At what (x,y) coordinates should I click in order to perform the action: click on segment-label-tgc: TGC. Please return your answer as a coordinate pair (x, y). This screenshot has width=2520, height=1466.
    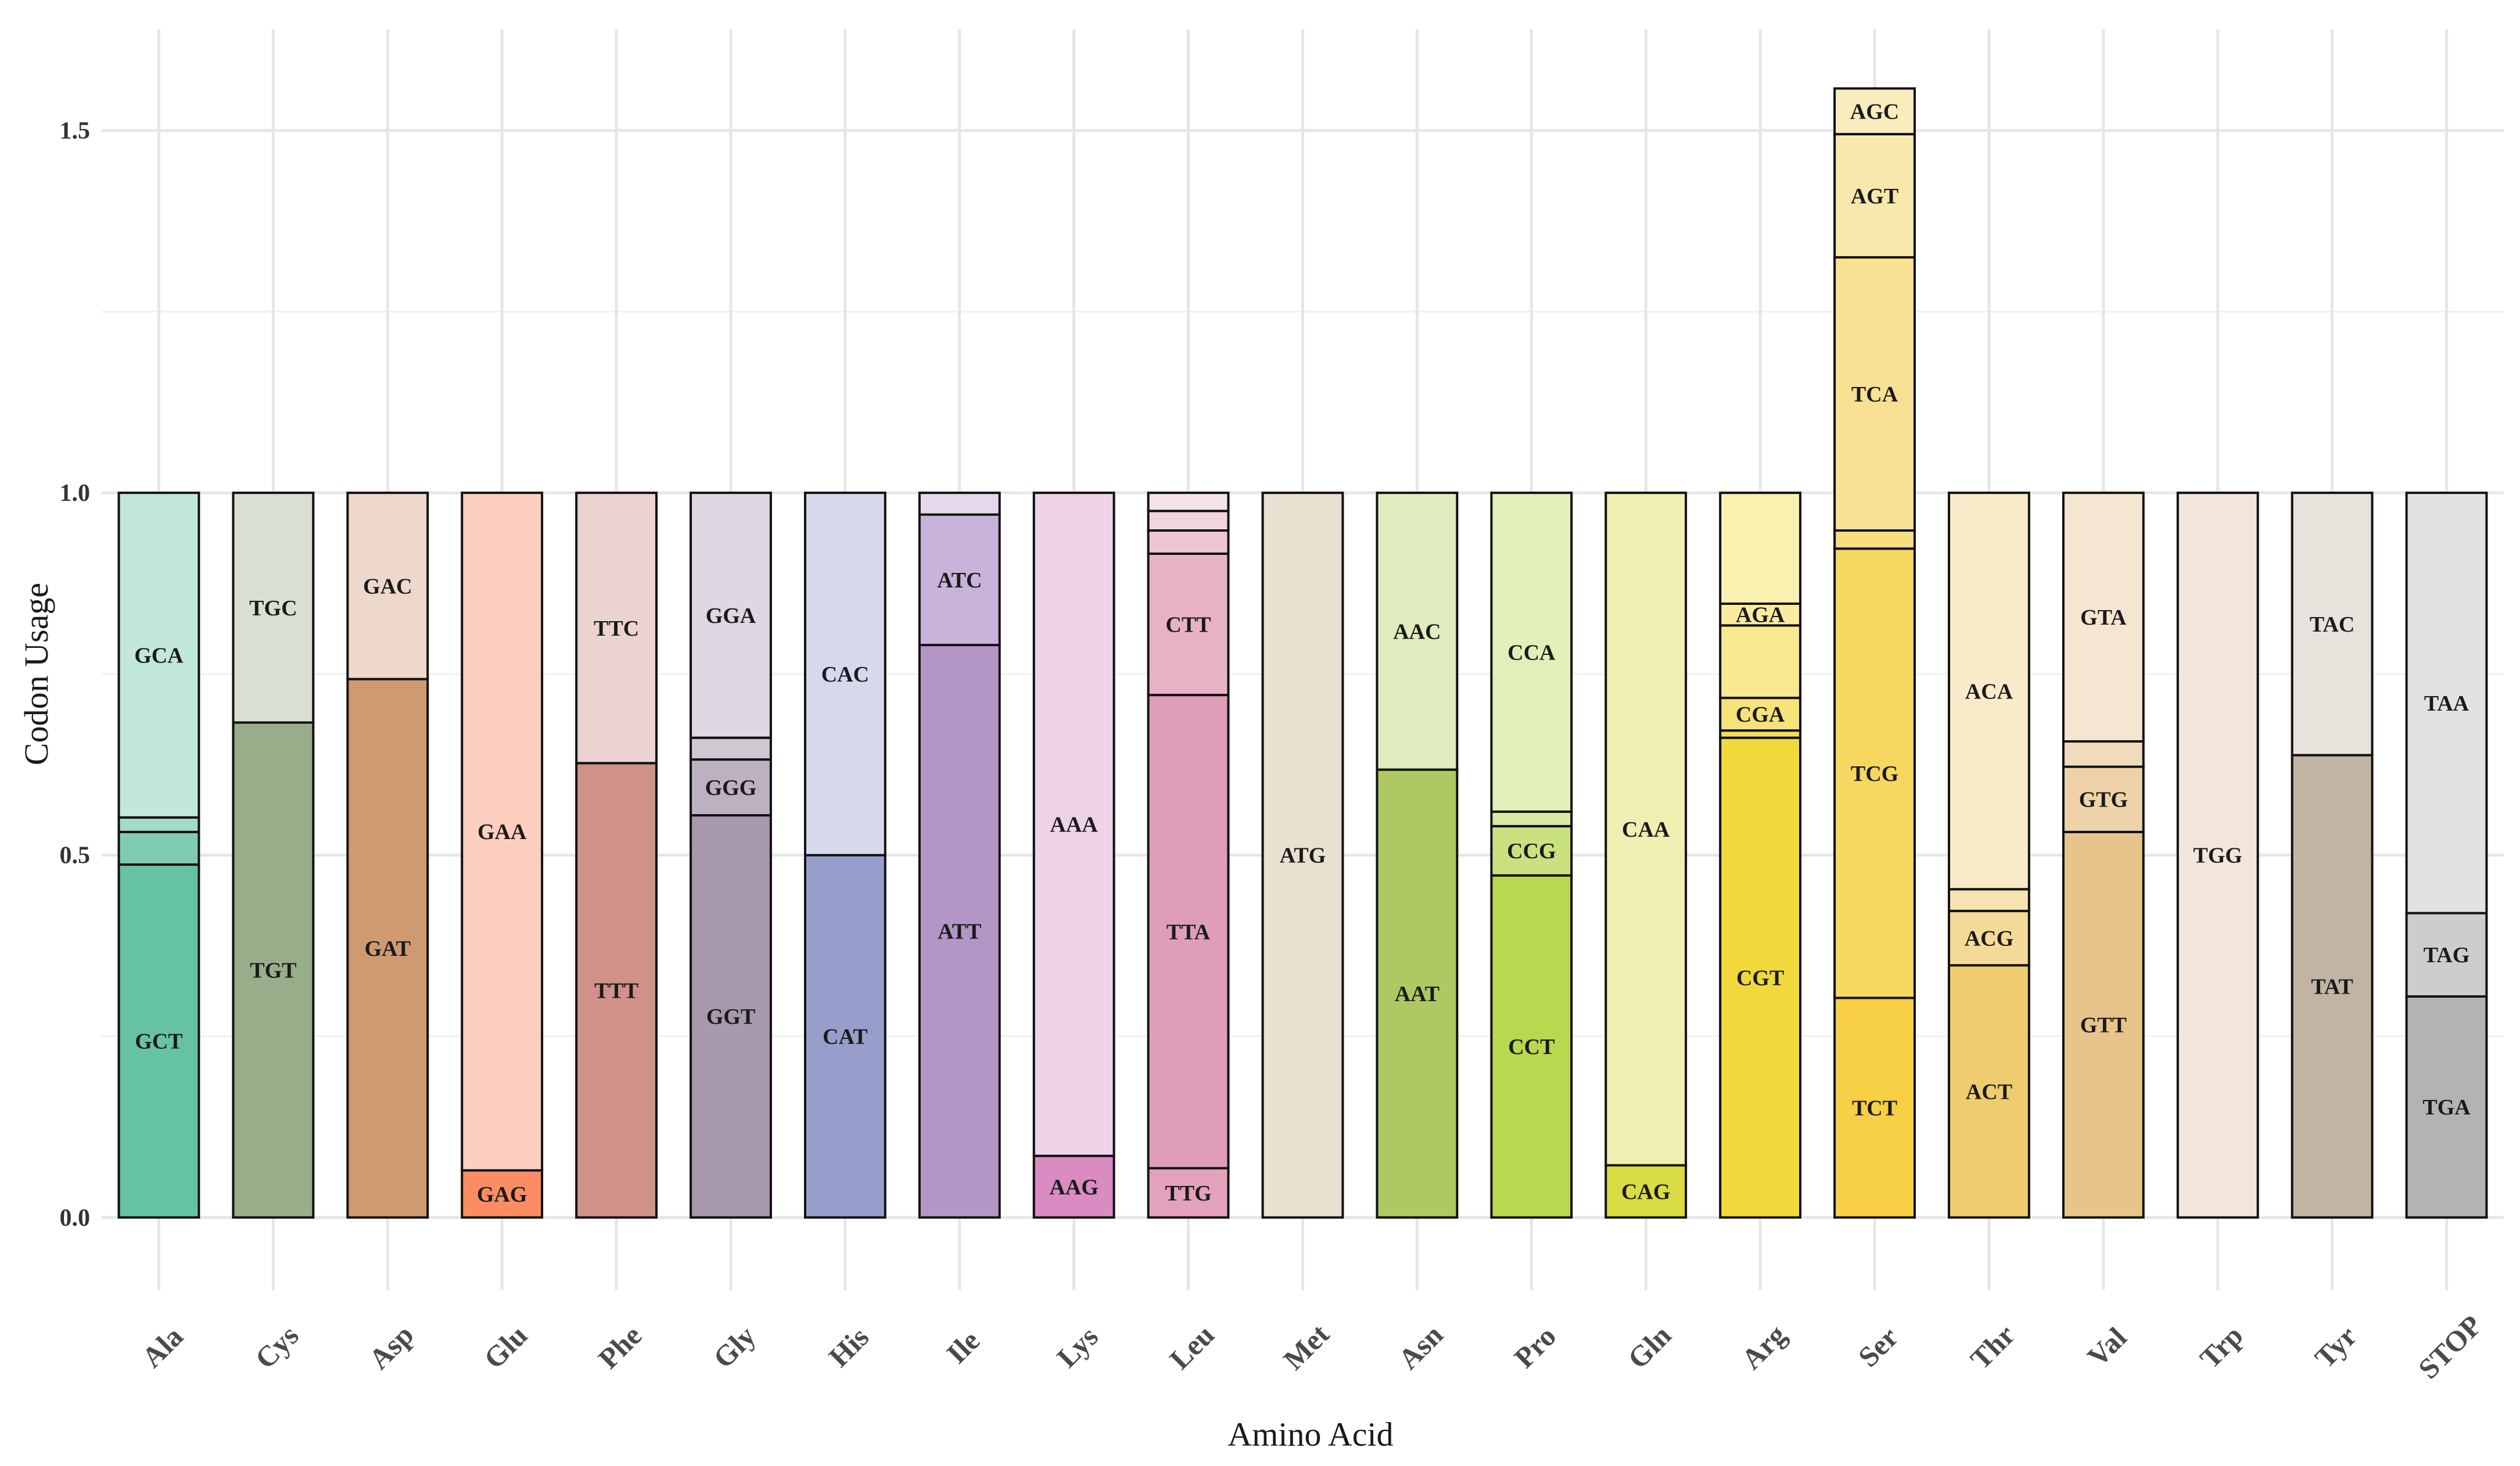
    Looking at the image, I should click on (273, 608).